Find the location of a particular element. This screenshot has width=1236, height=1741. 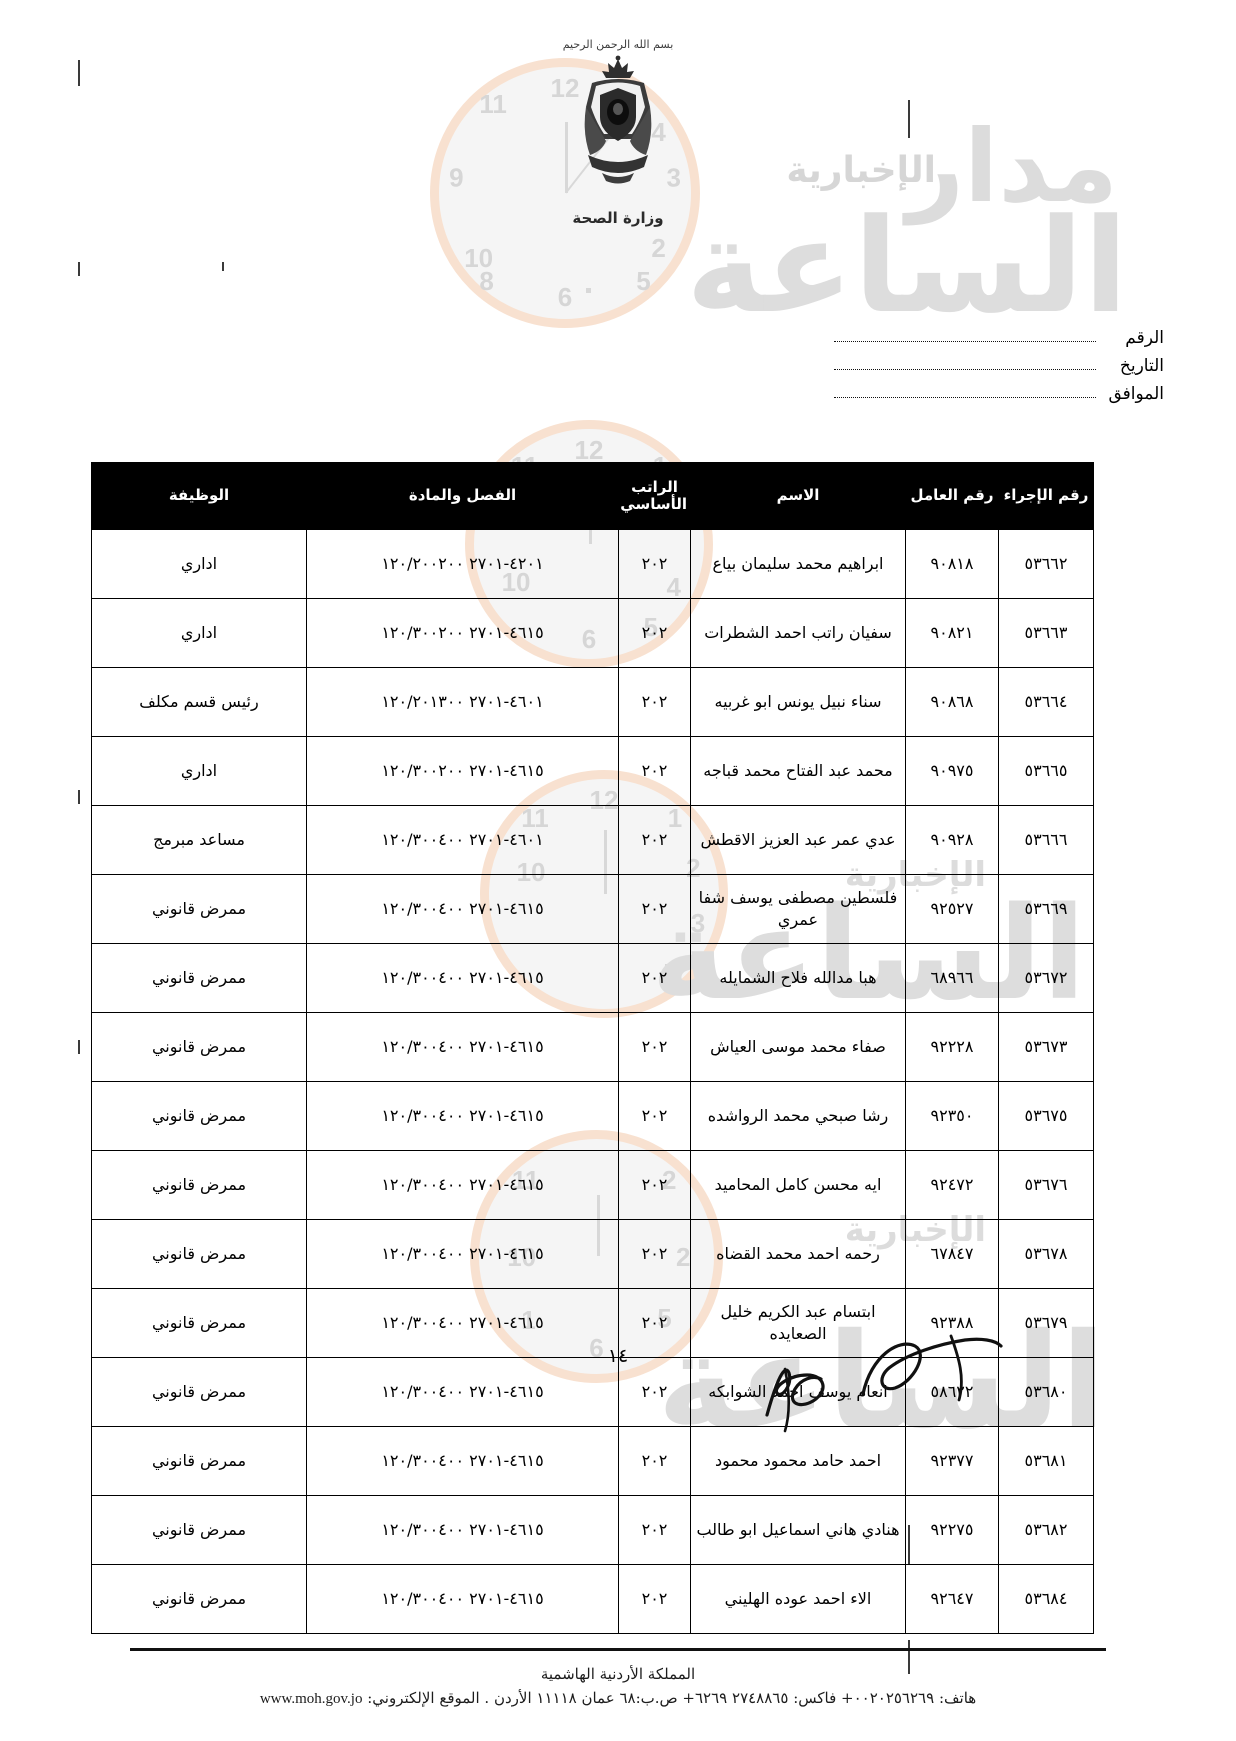

cell-employee-no: ٩٢٦٤٧ is located at coordinates (952, 1599).